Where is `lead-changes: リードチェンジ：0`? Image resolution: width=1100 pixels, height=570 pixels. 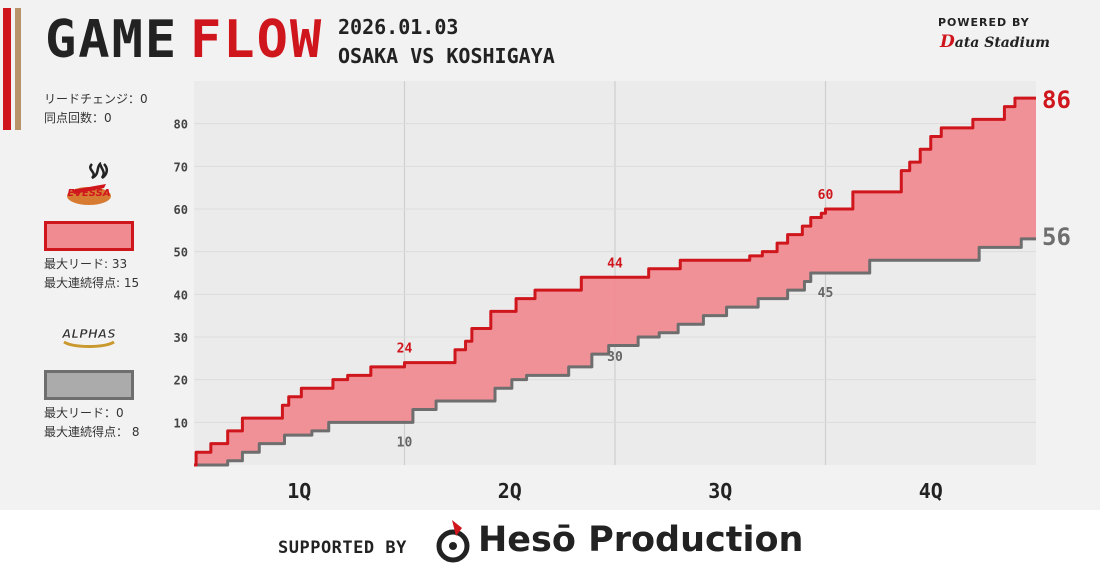 lead-changes: リードチェンジ：0 is located at coordinates (96, 99).